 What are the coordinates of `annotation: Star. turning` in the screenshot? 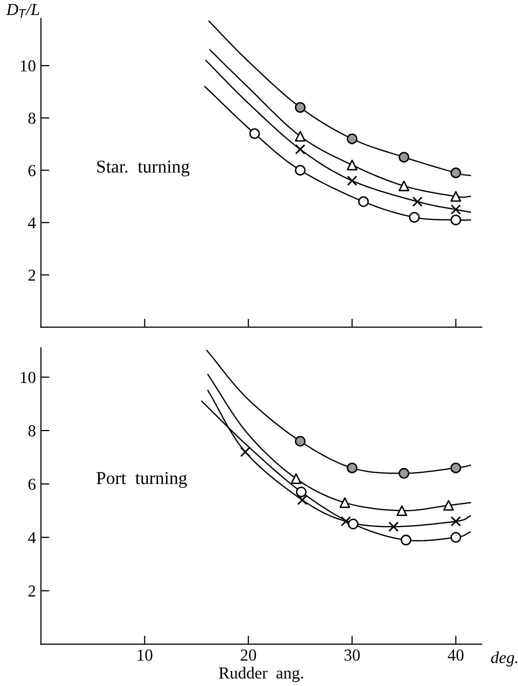 It's located at (143, 168).